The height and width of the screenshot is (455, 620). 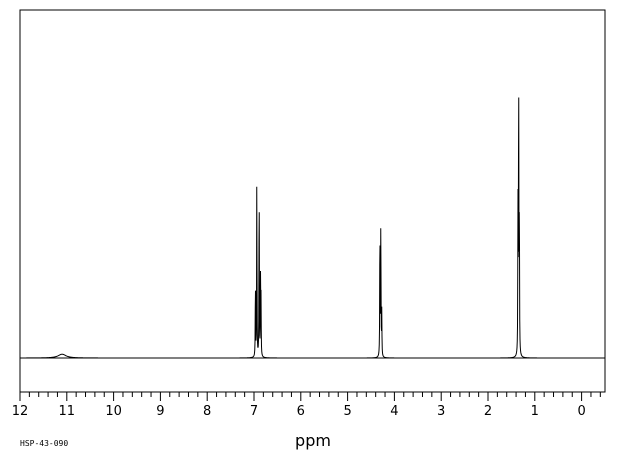 I want to click on sample-id-label: HSP-43-090, so click(x=44, y=443).